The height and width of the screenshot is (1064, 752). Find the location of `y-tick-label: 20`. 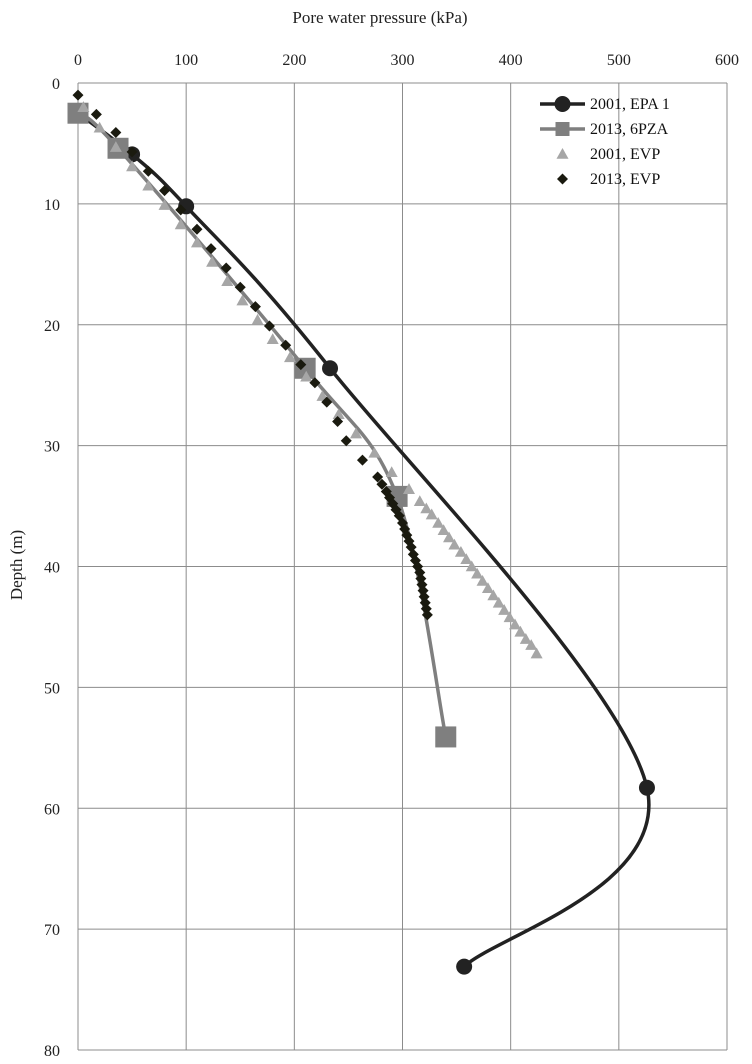

y-tick-label: 20 is located at coordinates (52, 326).